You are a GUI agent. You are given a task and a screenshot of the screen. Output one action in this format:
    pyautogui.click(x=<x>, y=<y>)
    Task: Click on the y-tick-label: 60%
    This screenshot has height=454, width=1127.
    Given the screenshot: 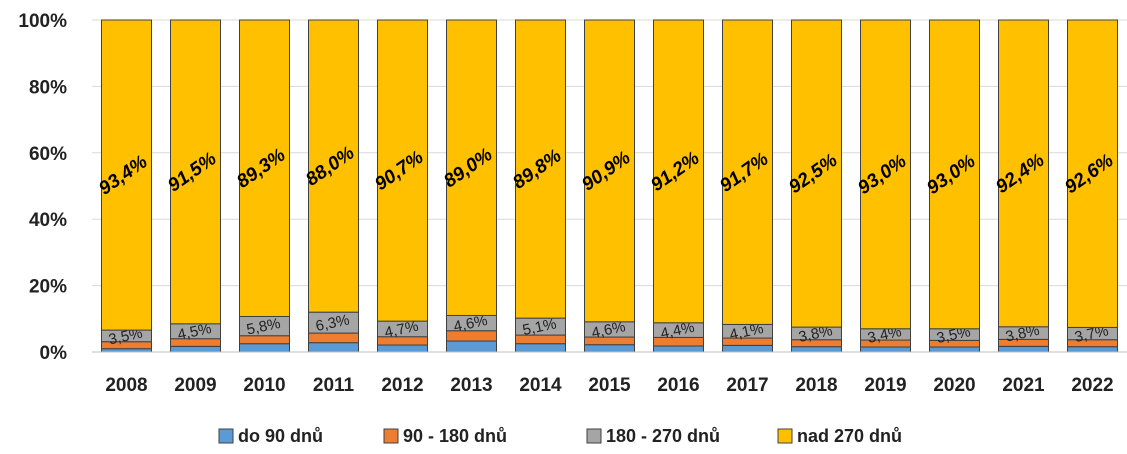 What is the action you would take?
    pyautogui.click(x=48, y=154)
    